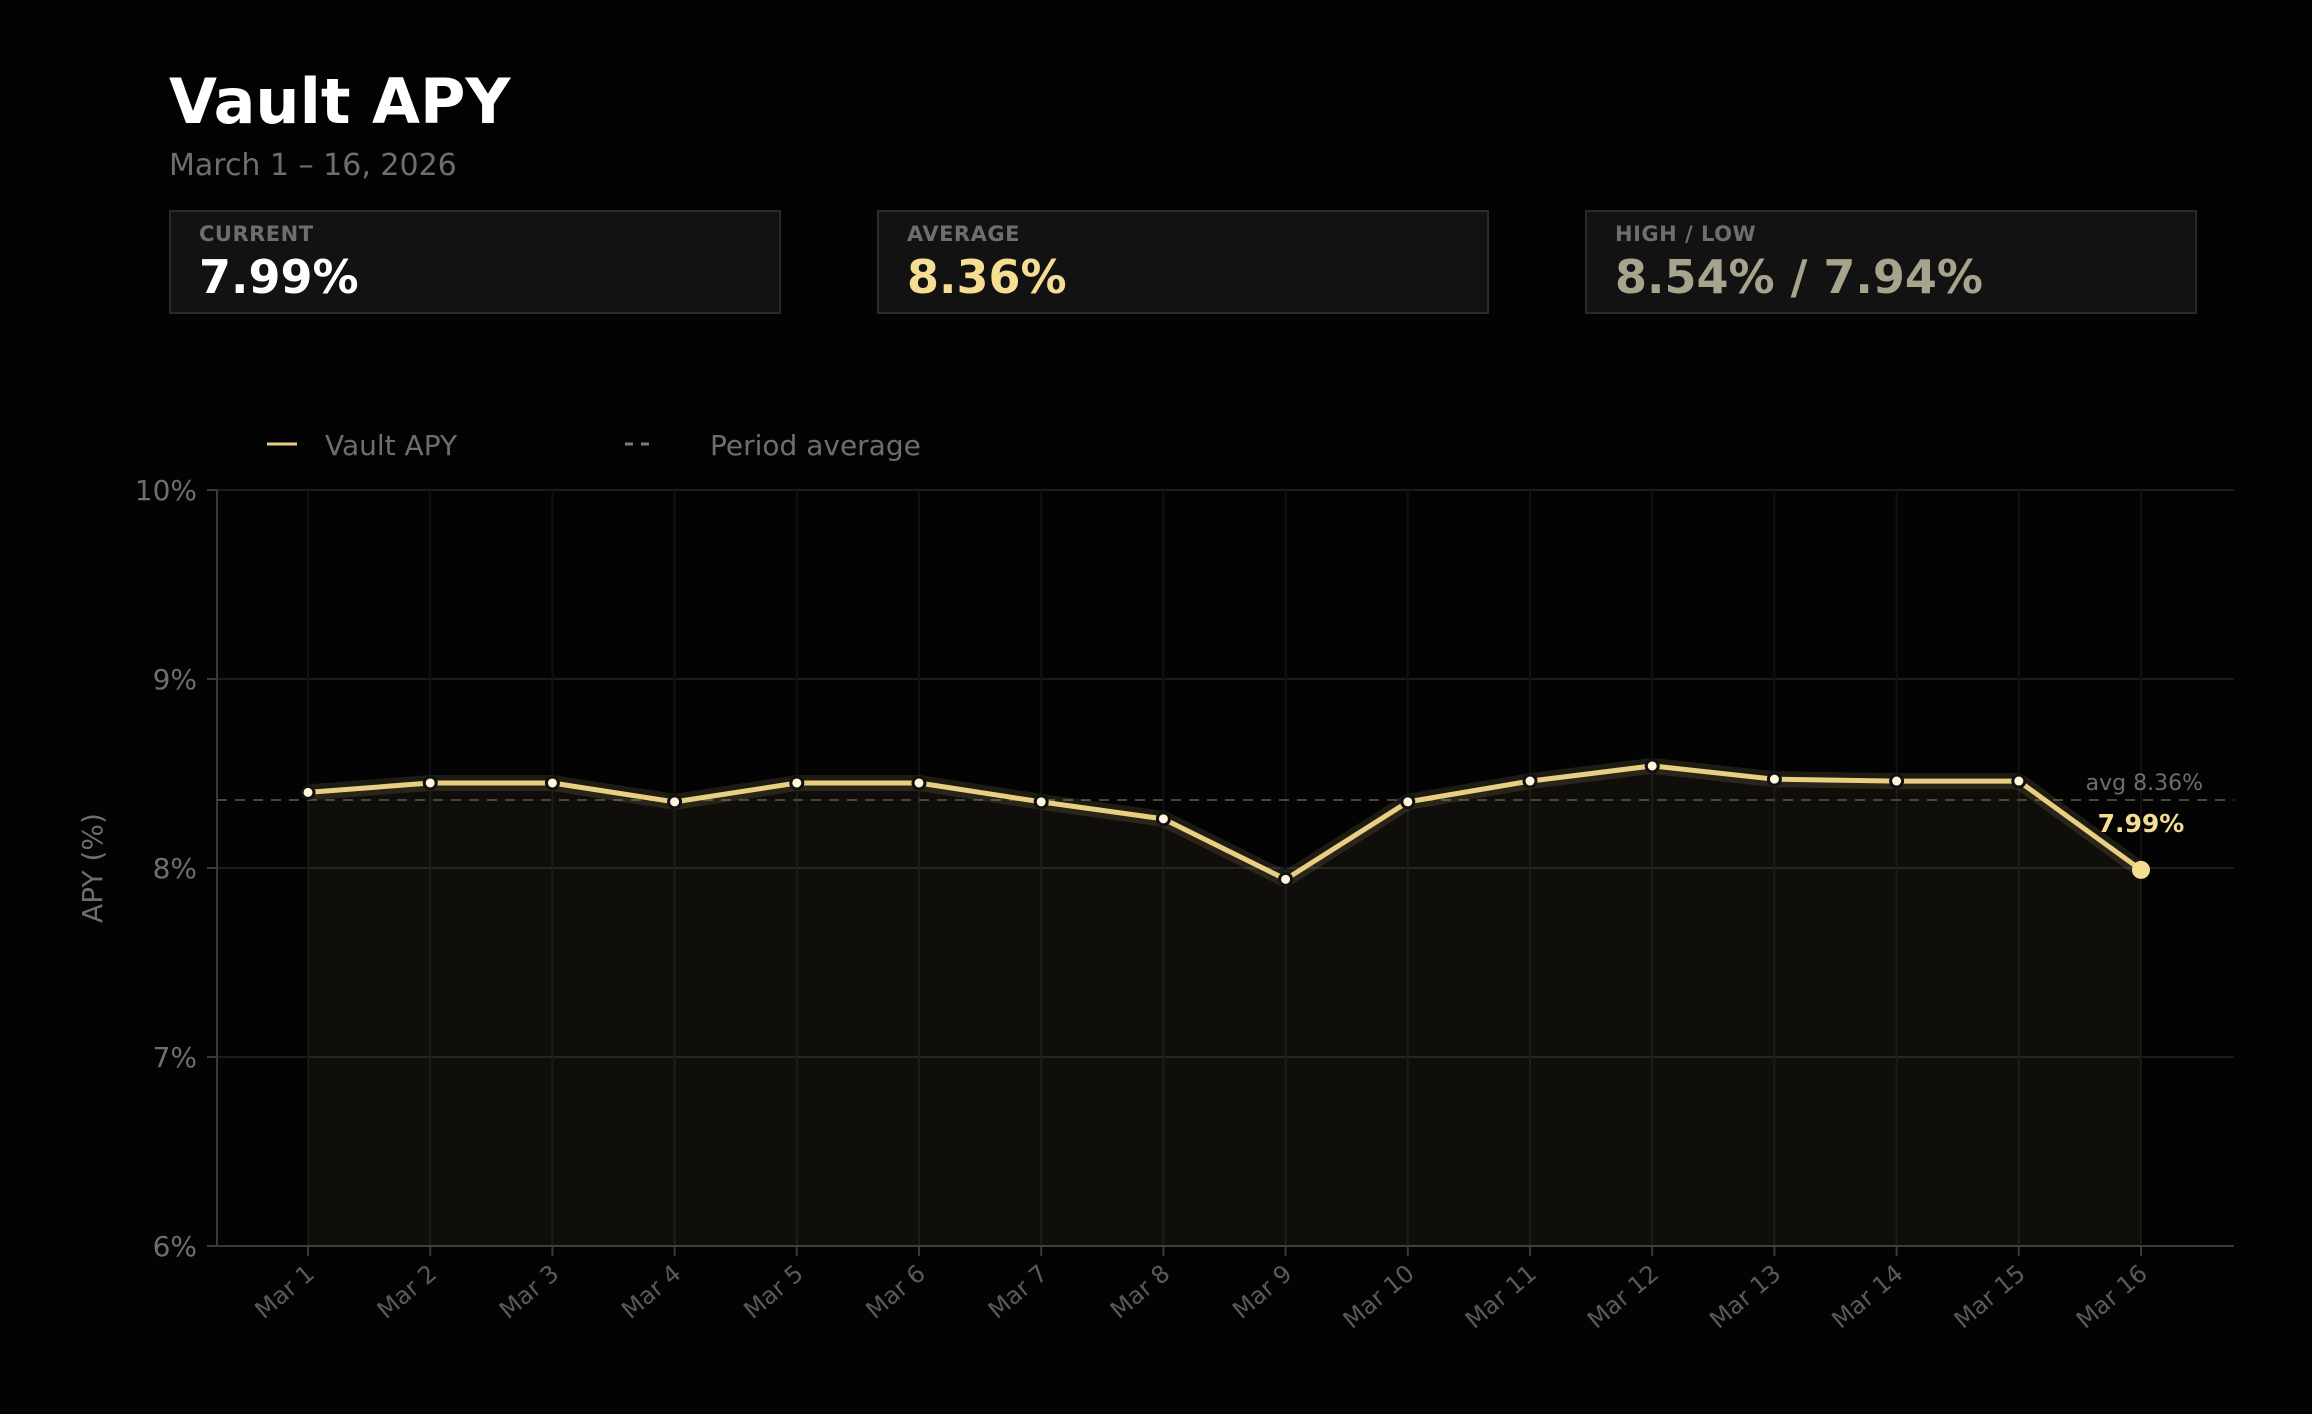 The image size is (2312, 1414). What do you see at coordinates (1799, 277) in the screenshot?
I see `high-low-apy-value: 8.54% / 7.94%` at bounding box center [1799, 277].